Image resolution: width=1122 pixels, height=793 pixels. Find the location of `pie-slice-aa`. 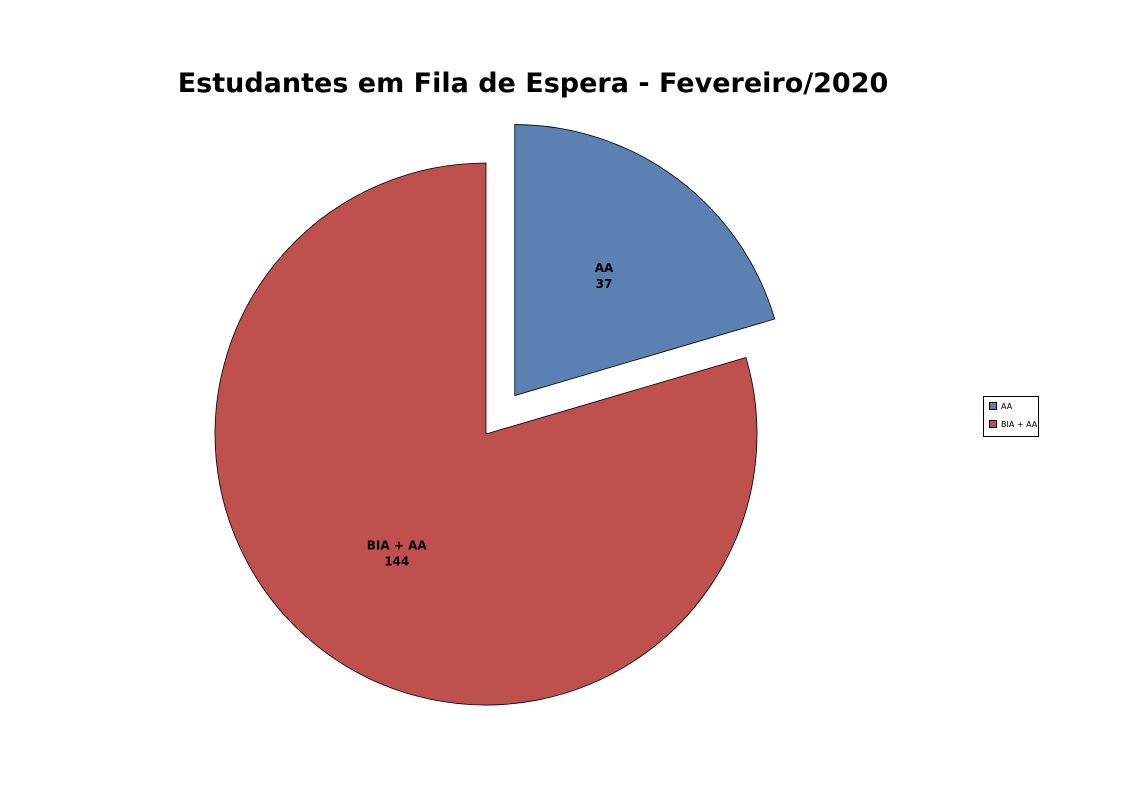

pie-slice-aa is located at coordinates (645, 260).